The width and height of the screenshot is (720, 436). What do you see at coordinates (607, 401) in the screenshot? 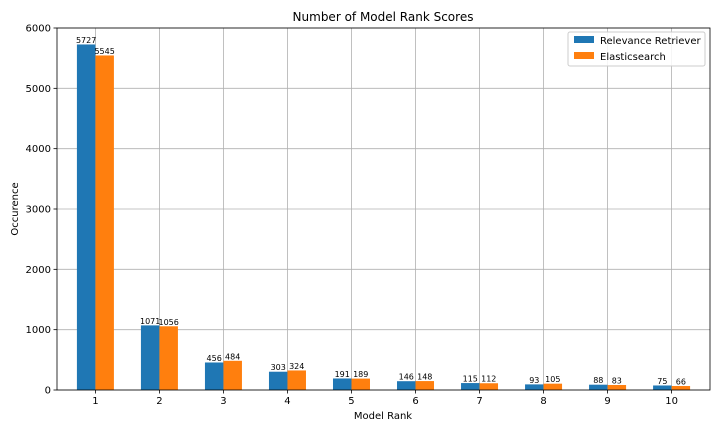
I see `x-tick-label-9: 9` at bounding box center [607, 401].